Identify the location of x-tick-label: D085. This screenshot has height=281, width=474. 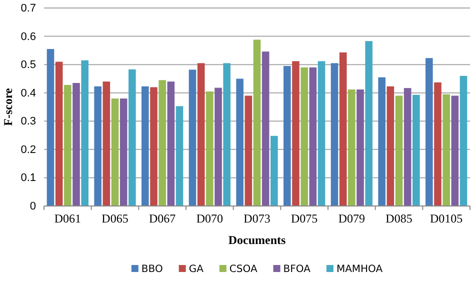
(399, 219).